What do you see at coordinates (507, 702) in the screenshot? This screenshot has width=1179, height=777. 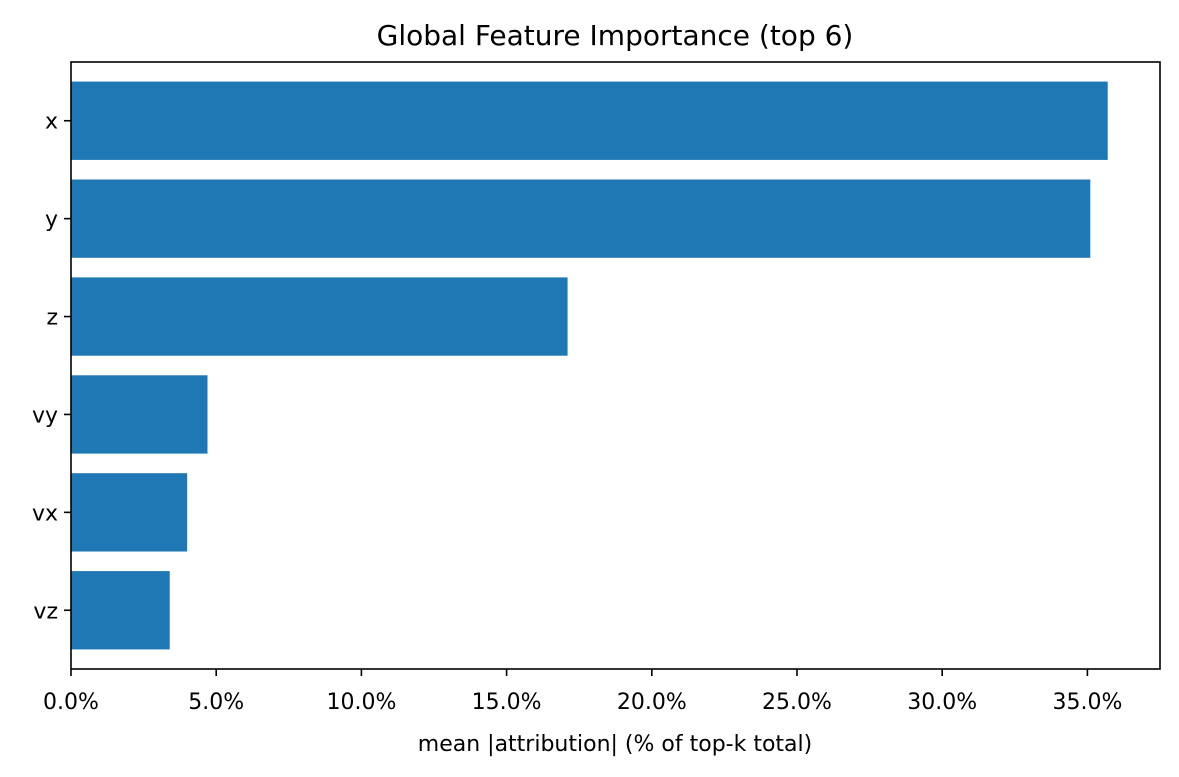 I see `x-tick-label: 15.0%` at bounding box center [507, 702].